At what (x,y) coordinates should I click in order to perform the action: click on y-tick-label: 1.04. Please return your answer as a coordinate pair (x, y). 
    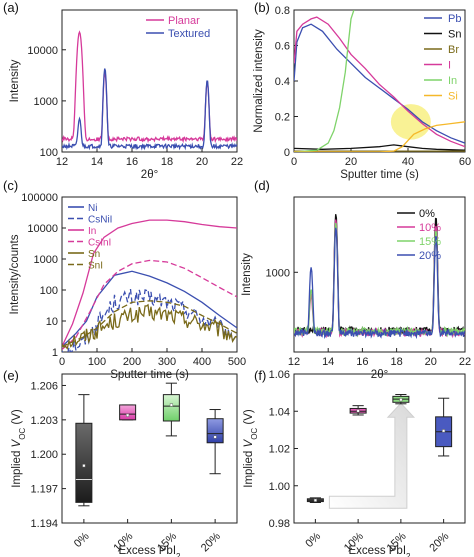
    Looking at the image, I should click on (279, 412).